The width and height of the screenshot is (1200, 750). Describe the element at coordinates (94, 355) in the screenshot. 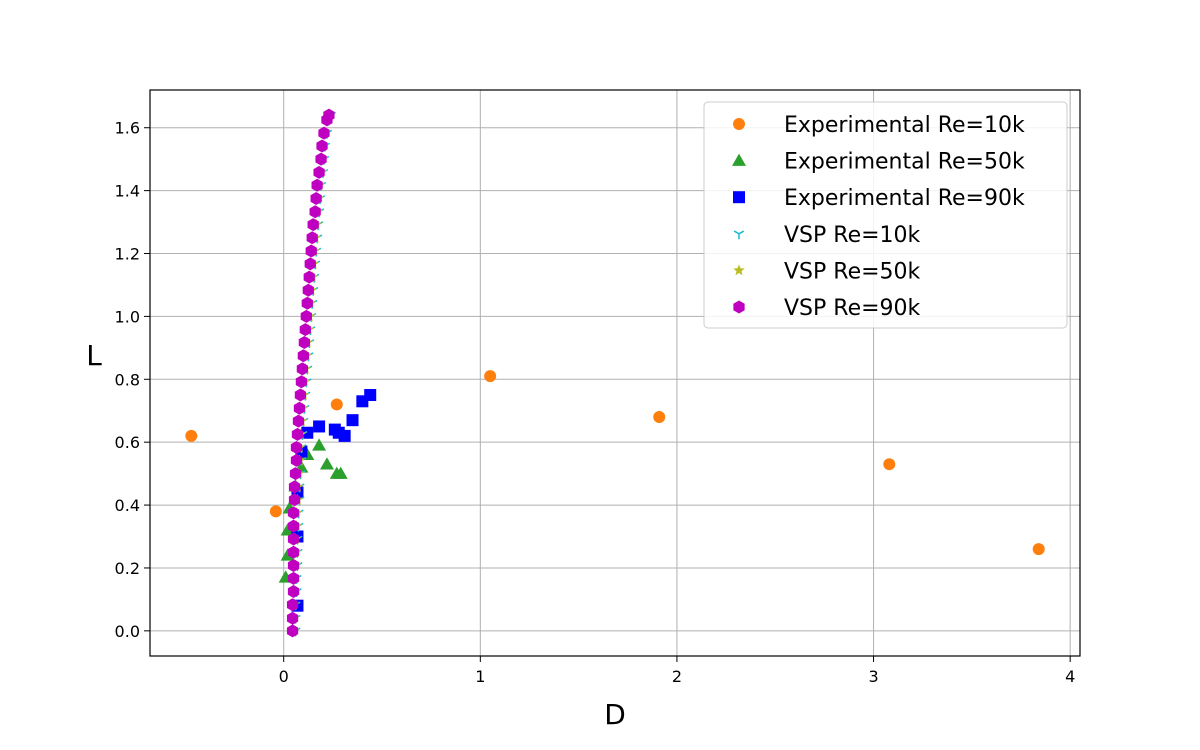

I see `y-axis-label: L` at that location.